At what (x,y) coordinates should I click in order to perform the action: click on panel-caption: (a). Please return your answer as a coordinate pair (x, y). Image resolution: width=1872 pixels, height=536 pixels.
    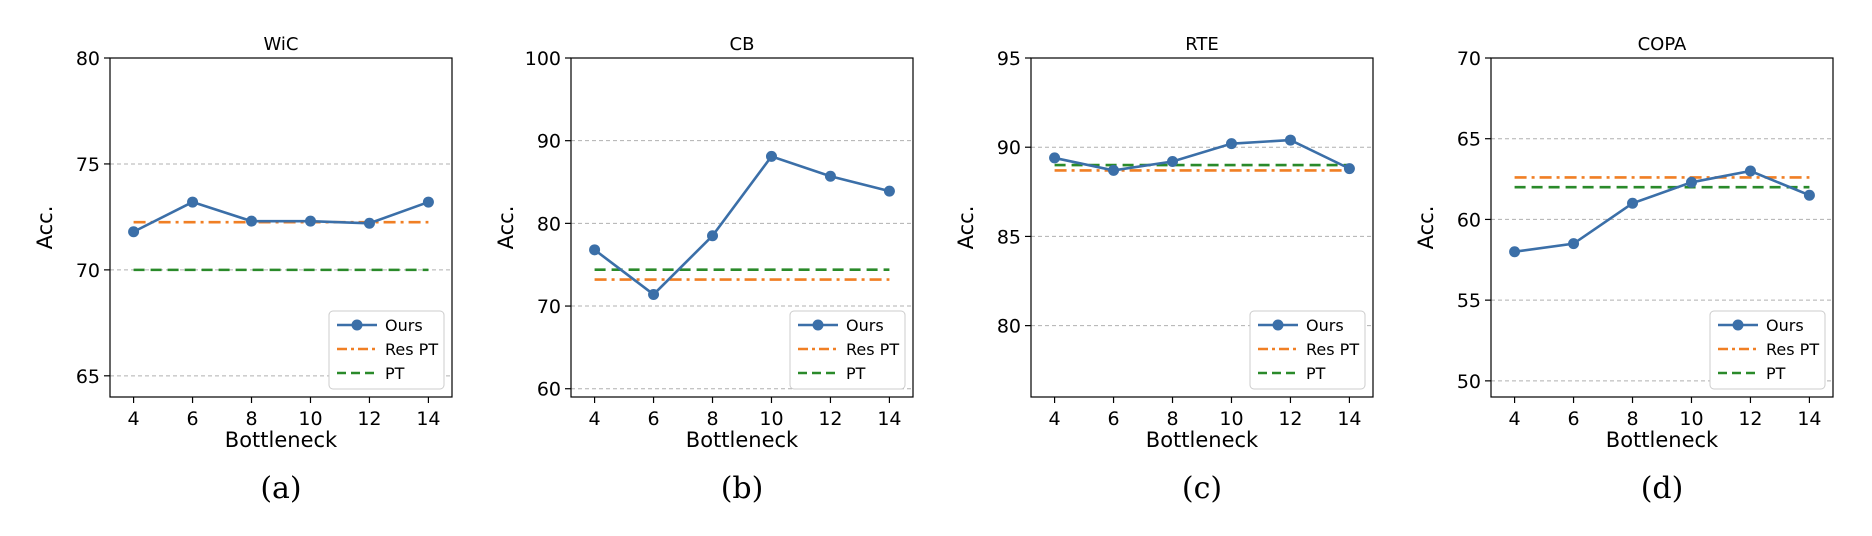
    Looking at the image, I should click on (280, 488).